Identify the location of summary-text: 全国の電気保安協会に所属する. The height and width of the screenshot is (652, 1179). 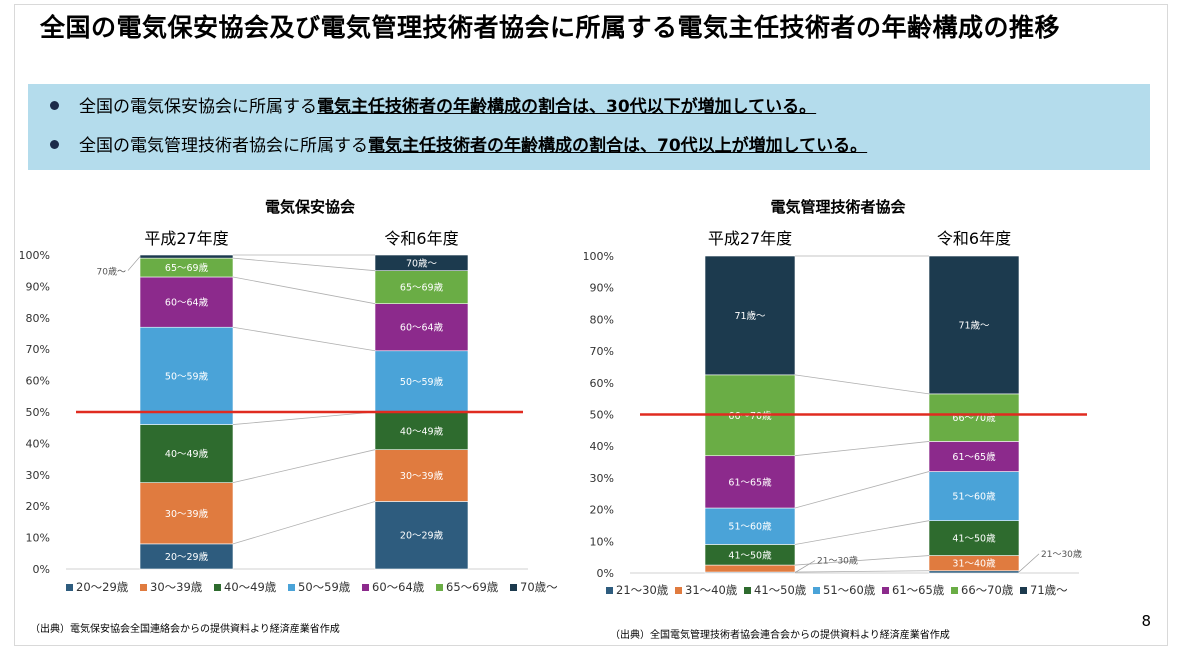
(198, 107).